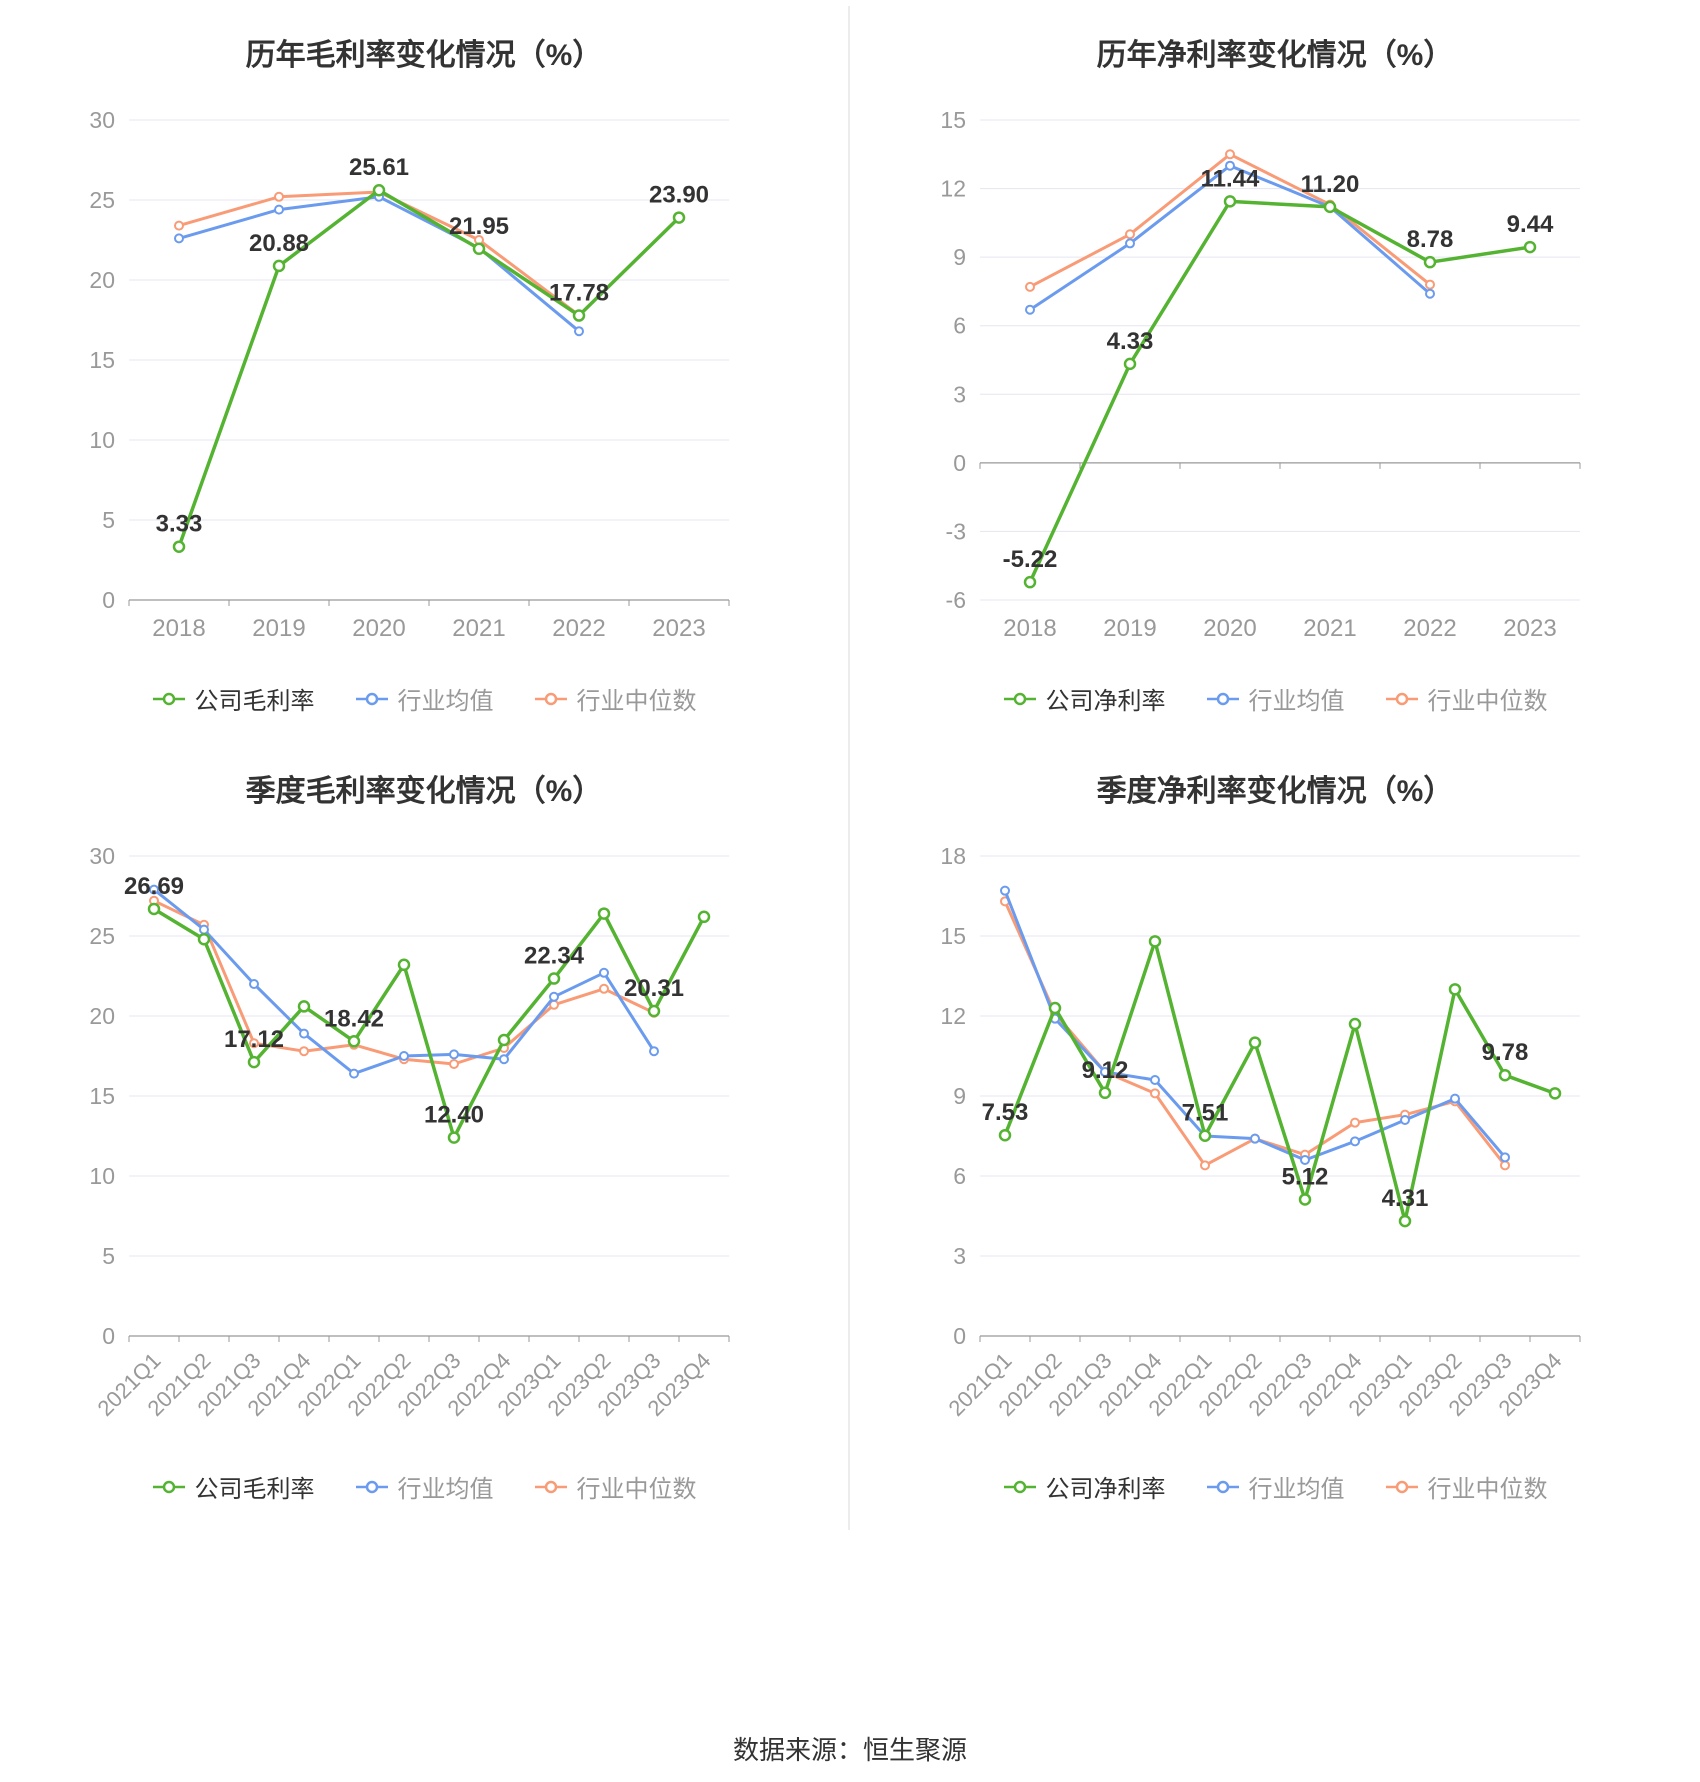 The image size is (1700, 1782). Describe the element at coordinates (678, 628) in the screenshot. I see `svg-text: 2023` at that location.